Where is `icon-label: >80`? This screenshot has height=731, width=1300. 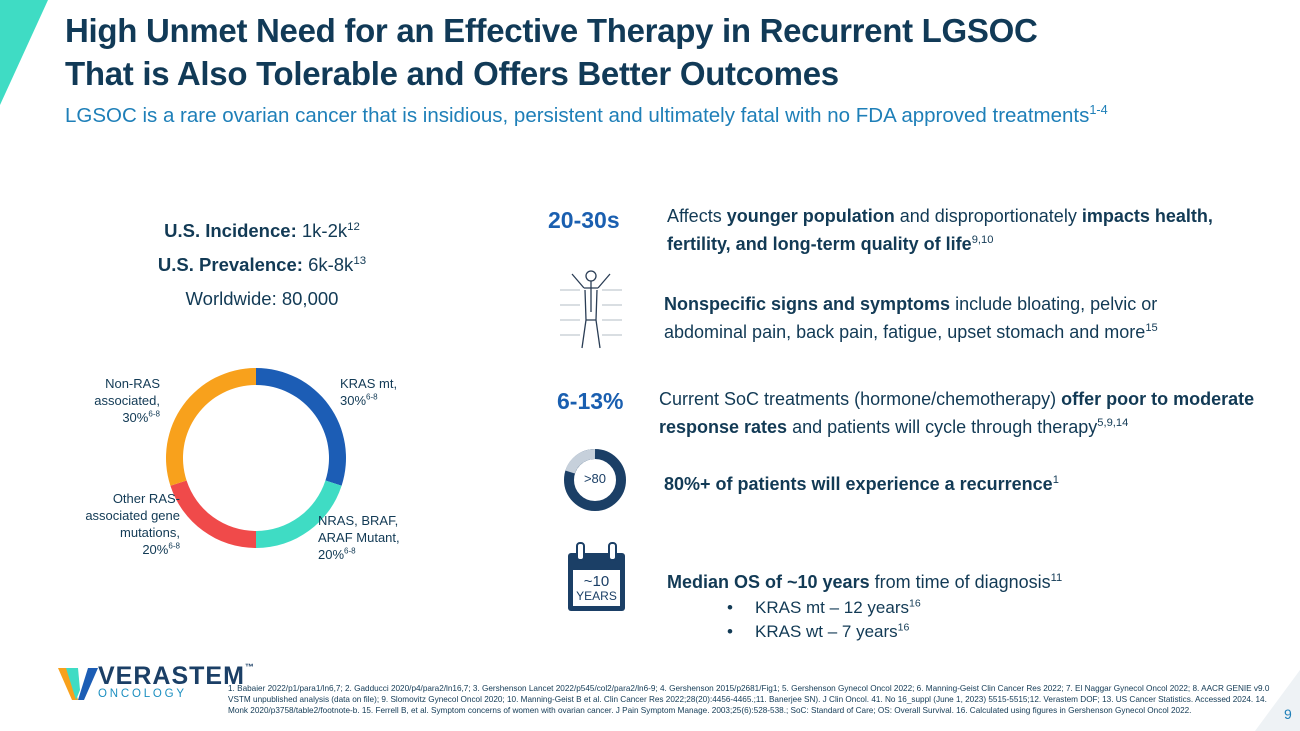
icon-label: >80 is located at coordinates (595, 478).